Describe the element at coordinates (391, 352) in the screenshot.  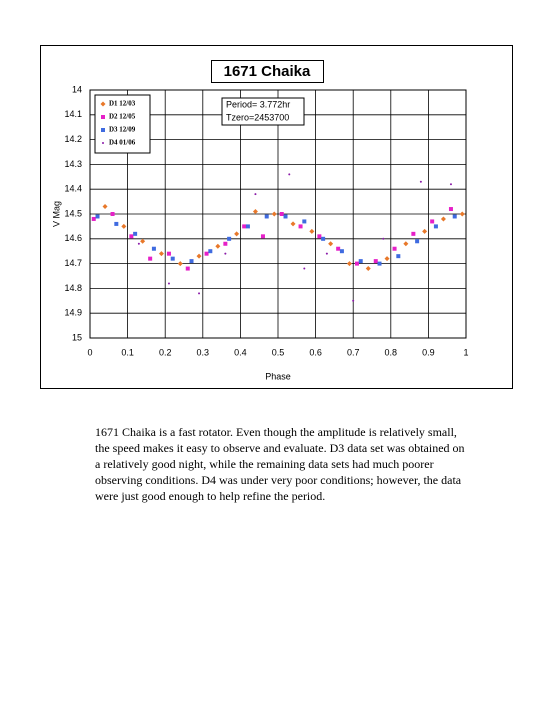
I see `x-tick-label: 0.8` at that location.